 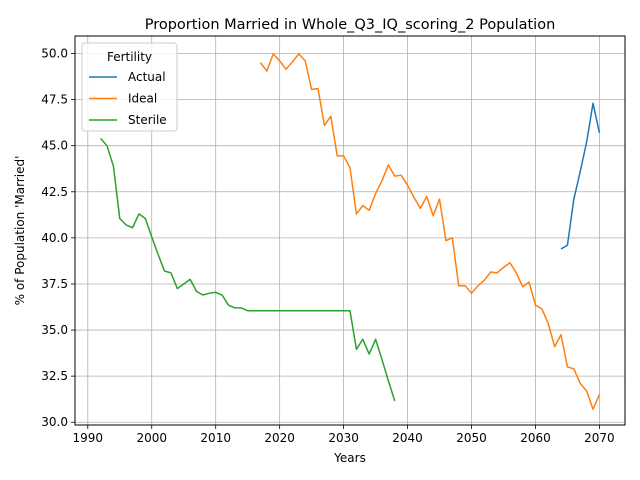 What do you see at coordinates (54, 284) in the screenshot?
I see `y-tick-label: 37.5` at bounding box center [54, 284].